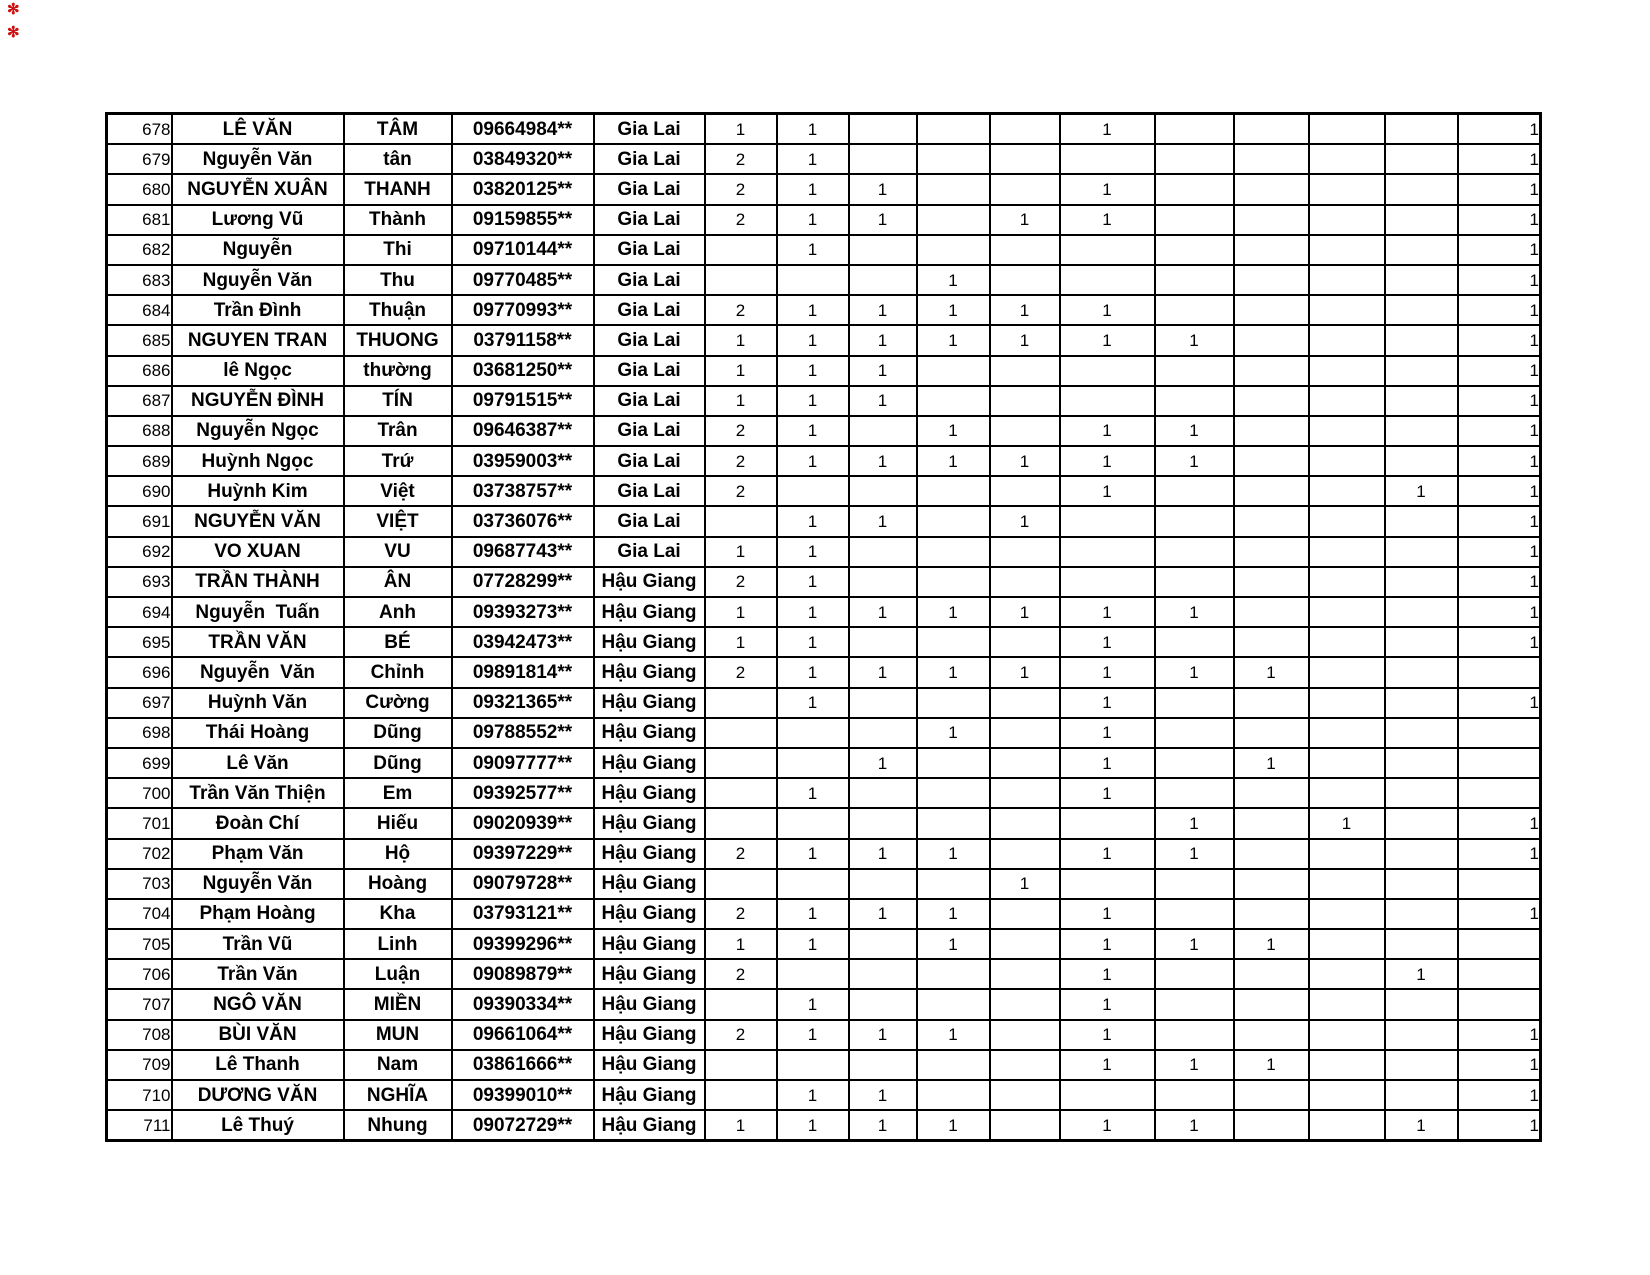 The image size is (1650, 1275). What do you see at coordinates (397, 974) in the screenshot?
I see `given-name-cell: Luận` at bounding box center [397, 974].